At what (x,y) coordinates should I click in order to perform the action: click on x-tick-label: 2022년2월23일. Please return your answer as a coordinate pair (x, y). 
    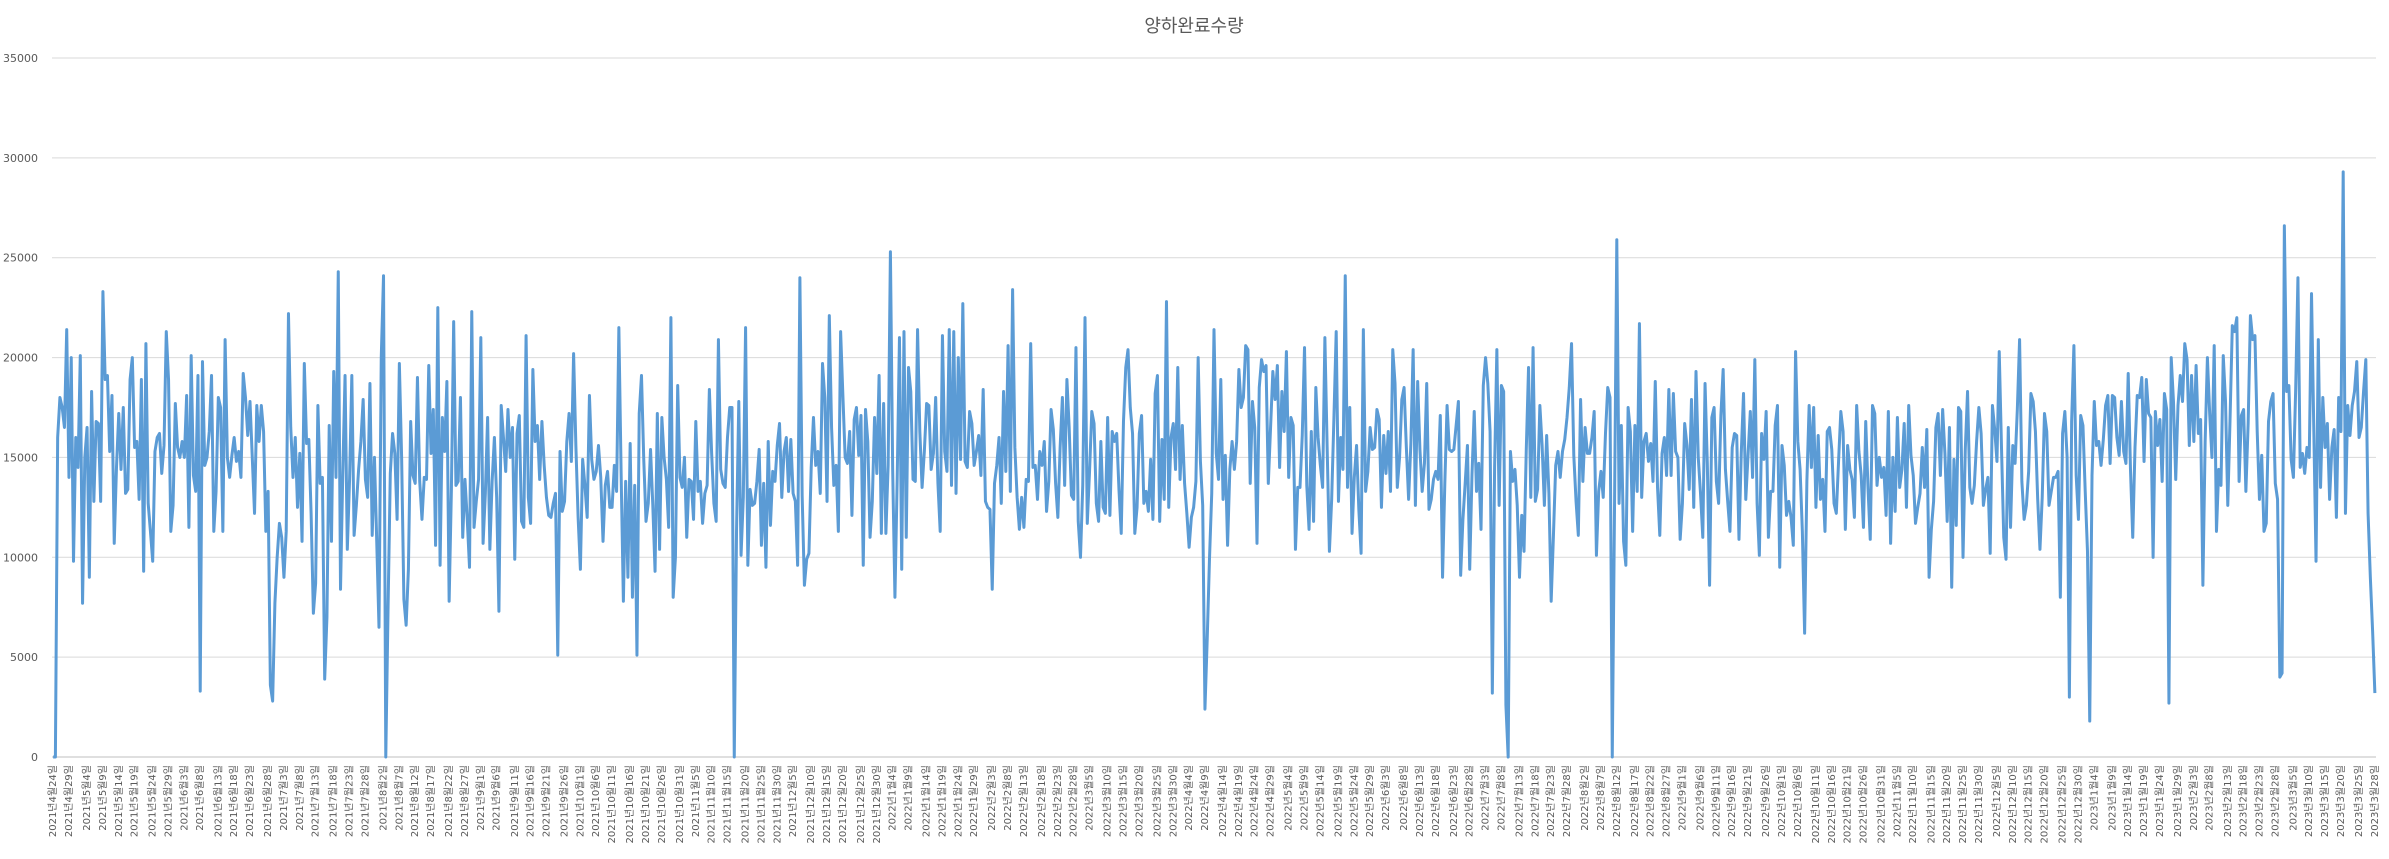
    Looking at the image, I should click on (1058, 801).